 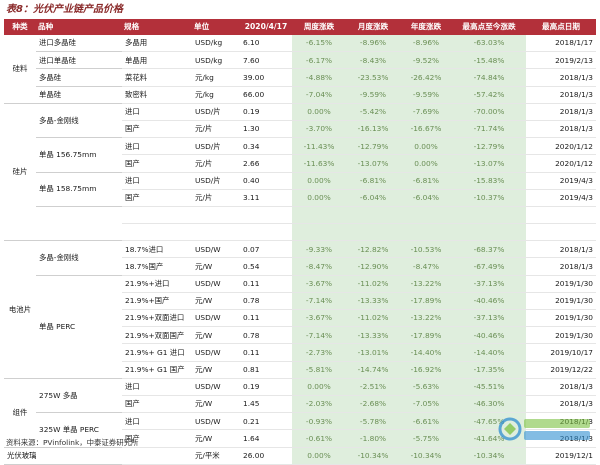 What do you see at coordinates (319, 77) in the screenshot?
I see `week-cell: -4.88%` at bounding box center [319, 77].